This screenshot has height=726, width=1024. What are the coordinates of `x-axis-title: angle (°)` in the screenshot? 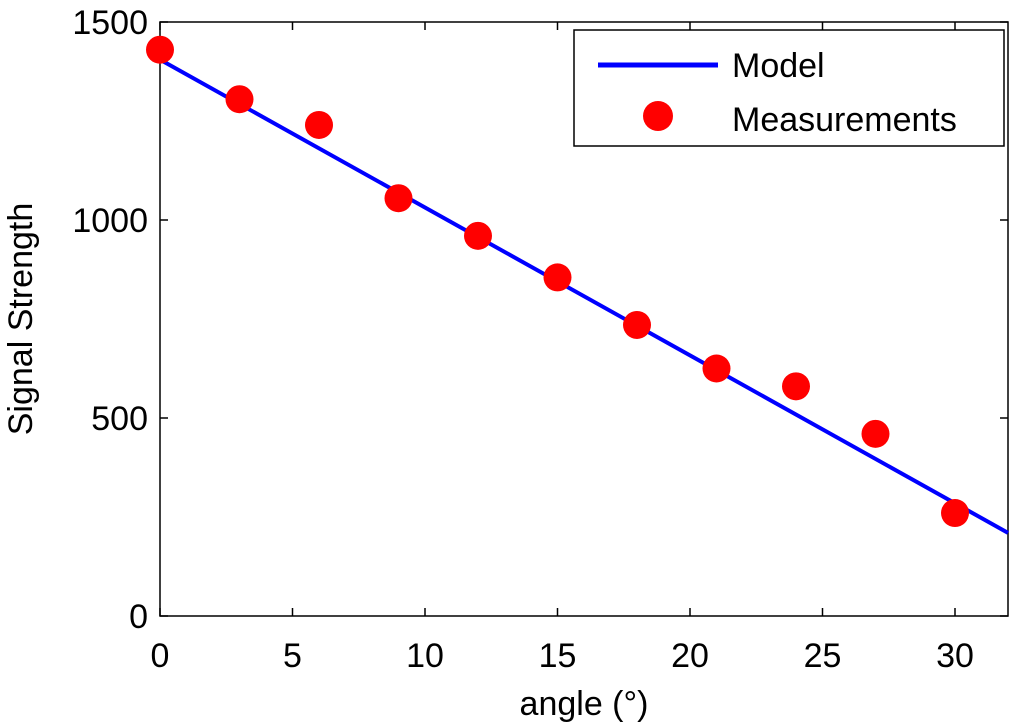 It's located at (584, 704).